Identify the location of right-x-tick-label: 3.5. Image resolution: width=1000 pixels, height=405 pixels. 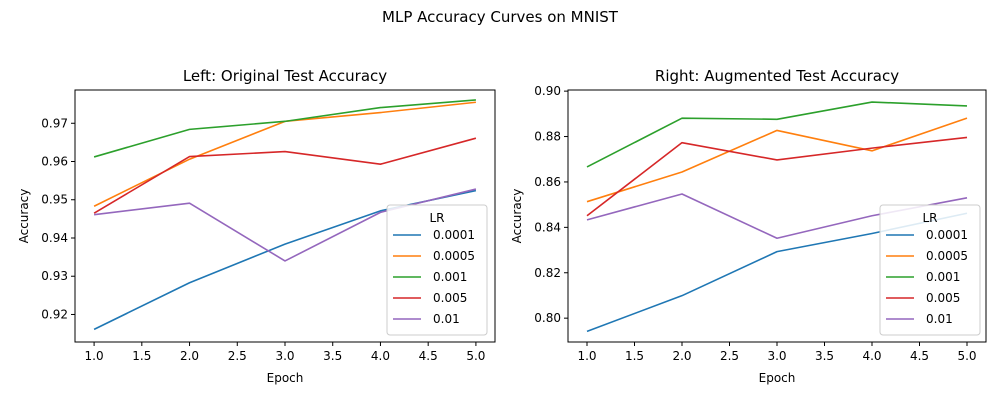
(824, 356).